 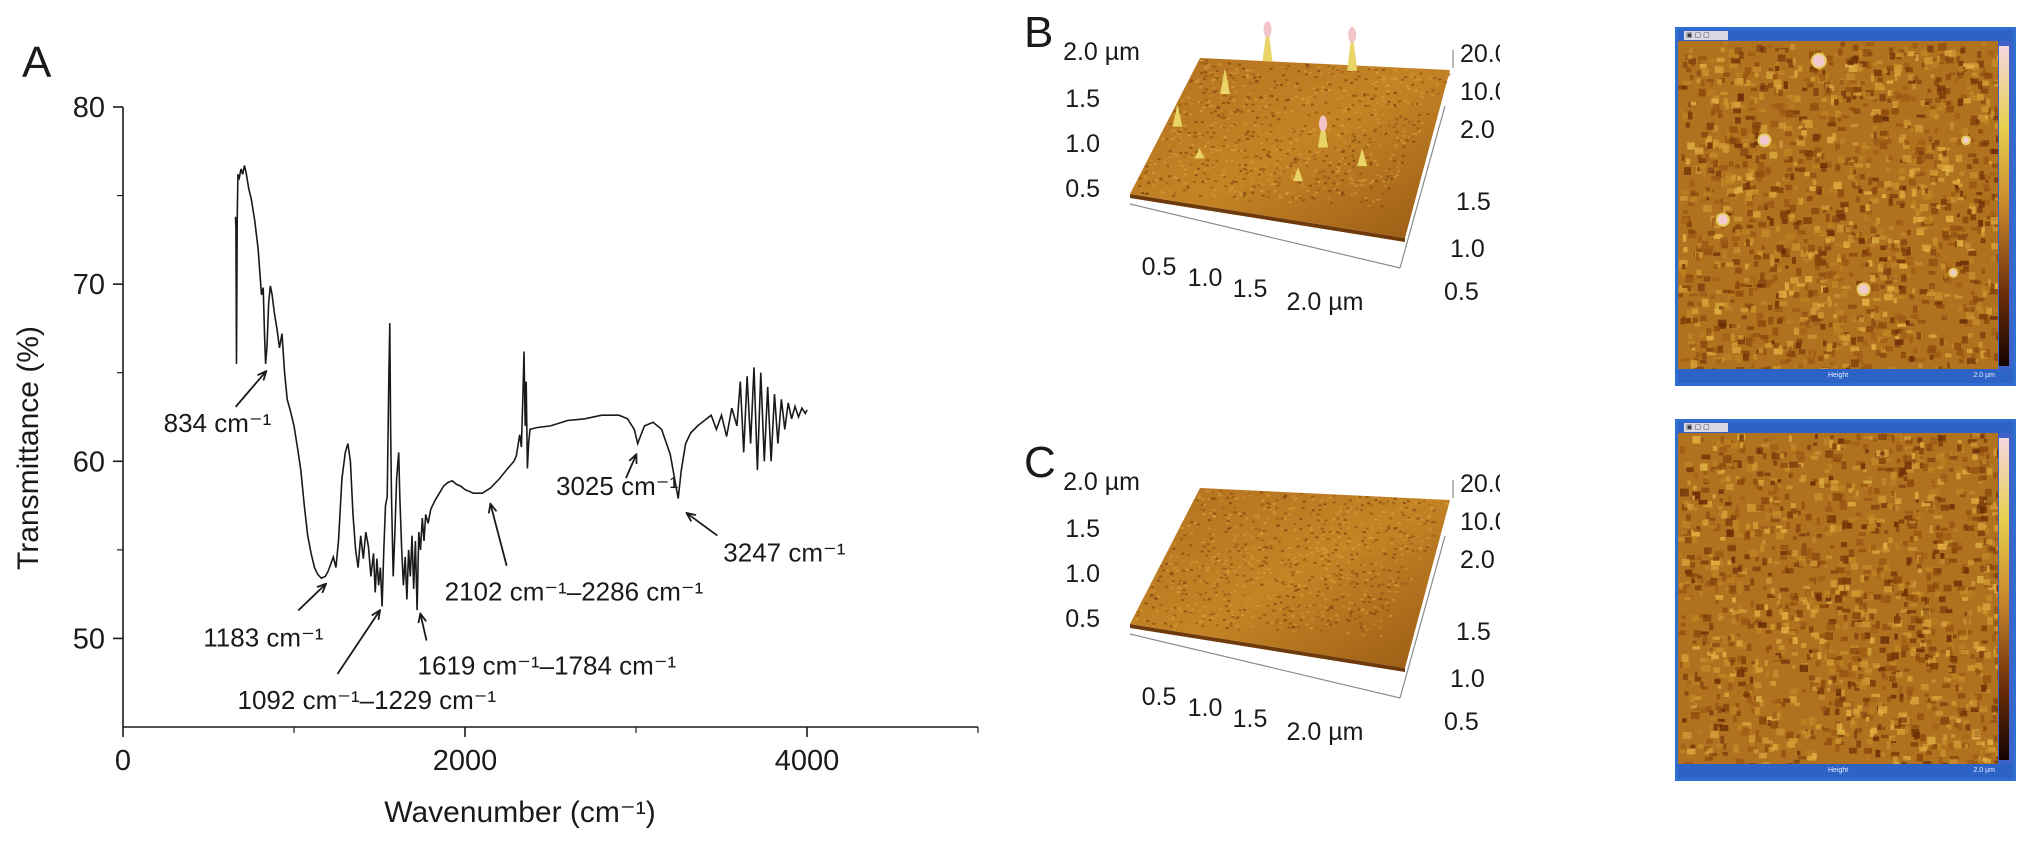 What do you see at coordinates (89, 462) in the screenshot?
I see `y-tick-label: 60` at bounding box center [89, 462].